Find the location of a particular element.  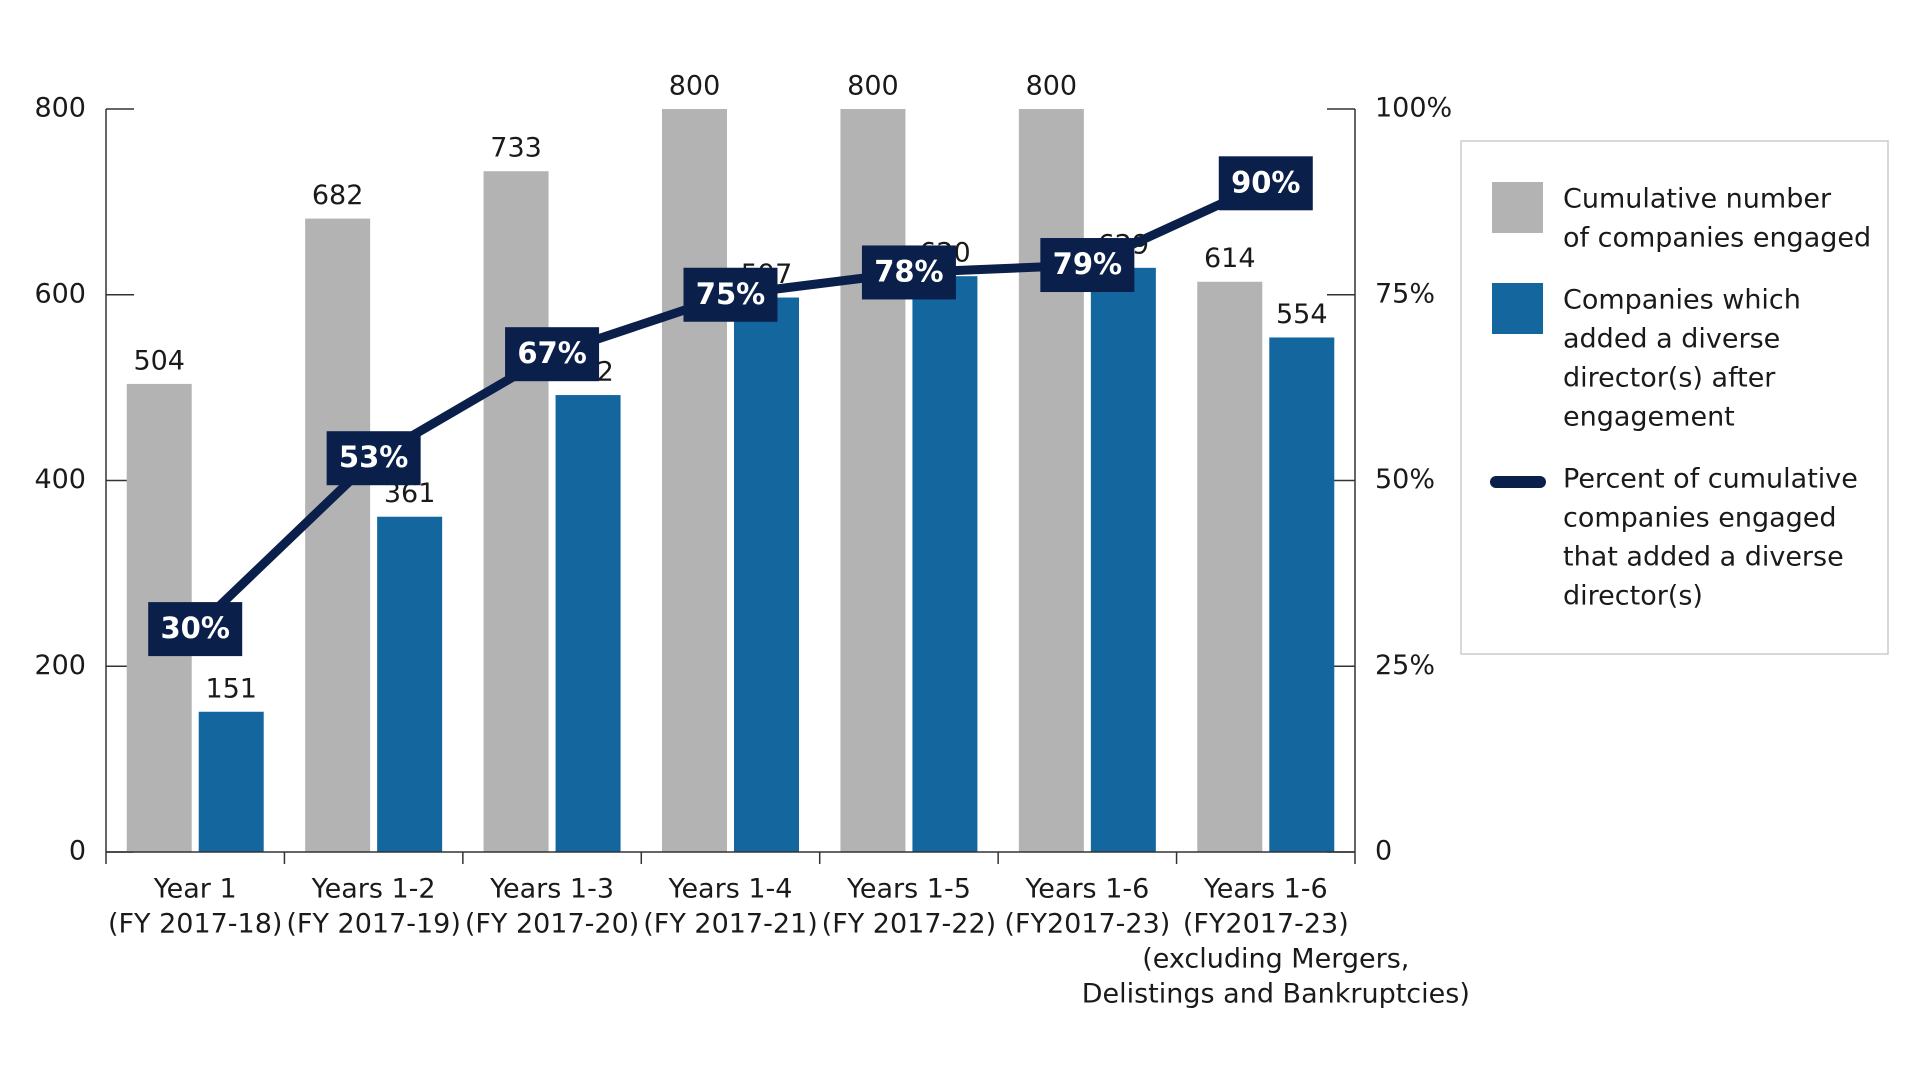

legend-label: Percent of cumulative is located at coordinates (1710, 479).